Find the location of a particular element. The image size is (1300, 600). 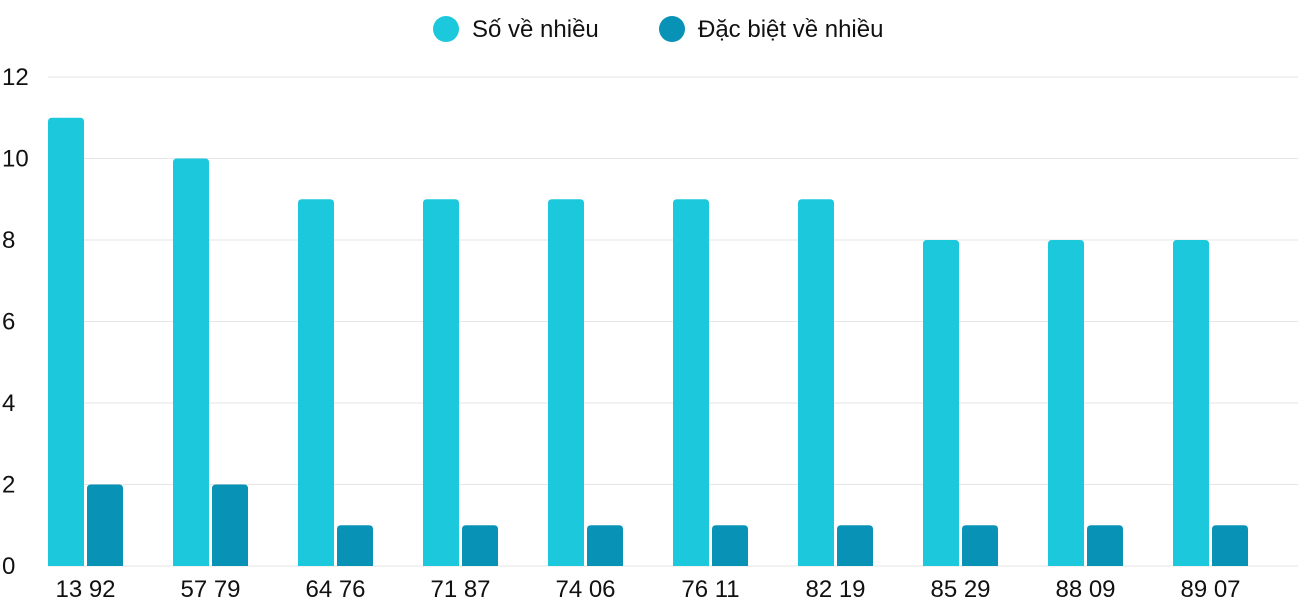

x-tick-label: 64 76 is located at coordinates (335, 588).